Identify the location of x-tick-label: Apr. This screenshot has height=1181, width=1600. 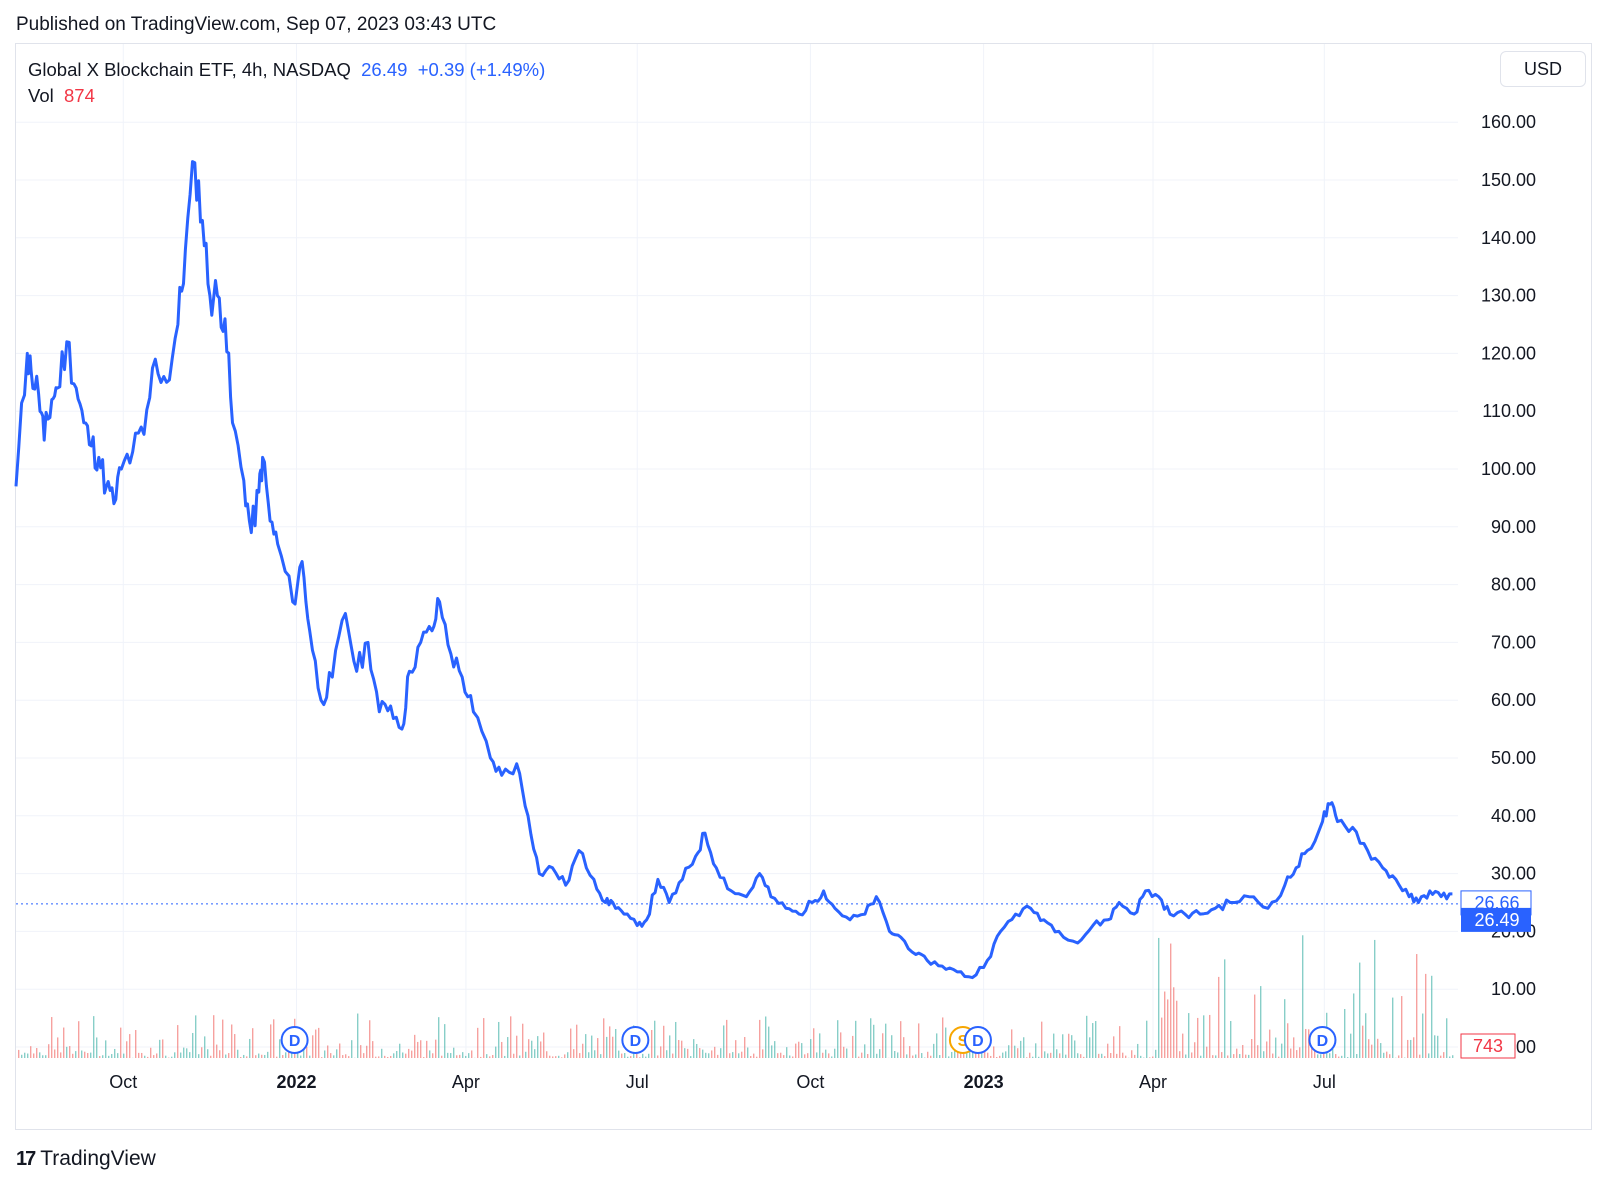
(466, 1082).